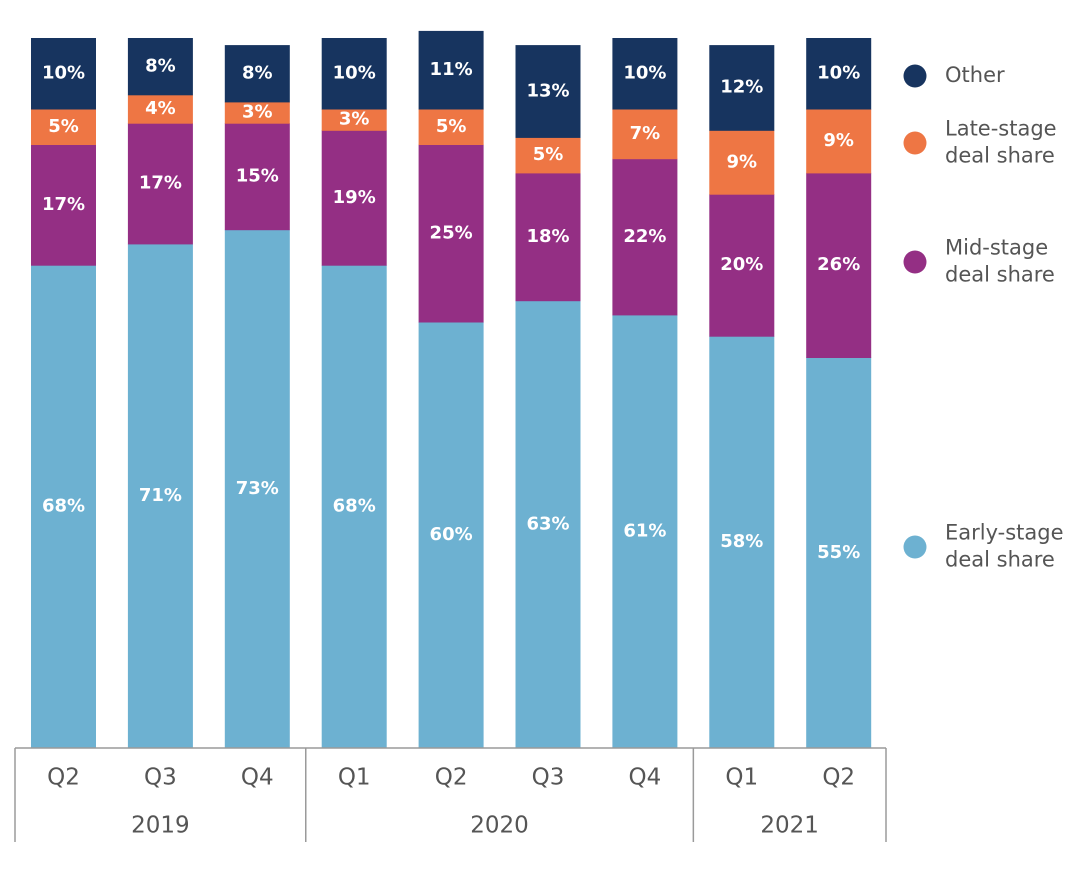  I want to click on data-label-other-5: 11%, so click(451, 69).